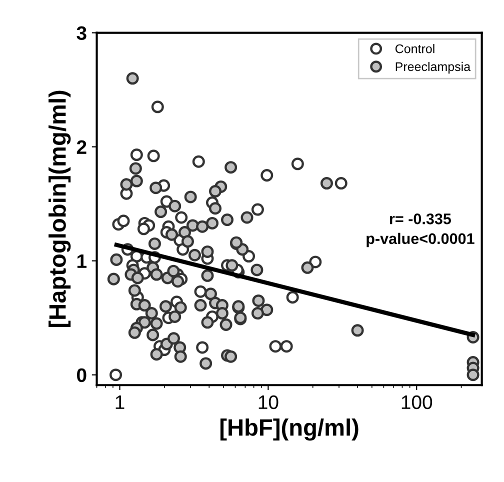  Describe the element at coordinates (421, 218) in the screenshot. I see `annotation: r= -0.335` at that location.